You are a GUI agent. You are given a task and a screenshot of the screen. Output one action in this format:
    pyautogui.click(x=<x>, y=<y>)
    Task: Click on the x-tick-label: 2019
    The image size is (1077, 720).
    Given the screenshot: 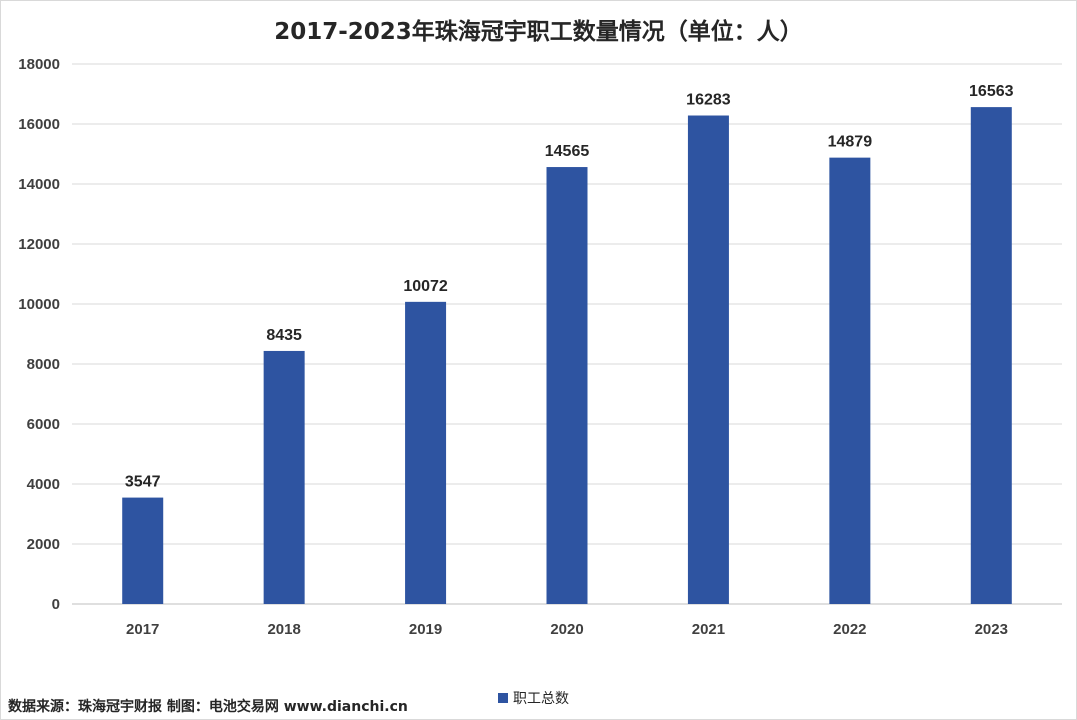 What is the action you would take?
    pyautogui.click(x=425, y=629)
    